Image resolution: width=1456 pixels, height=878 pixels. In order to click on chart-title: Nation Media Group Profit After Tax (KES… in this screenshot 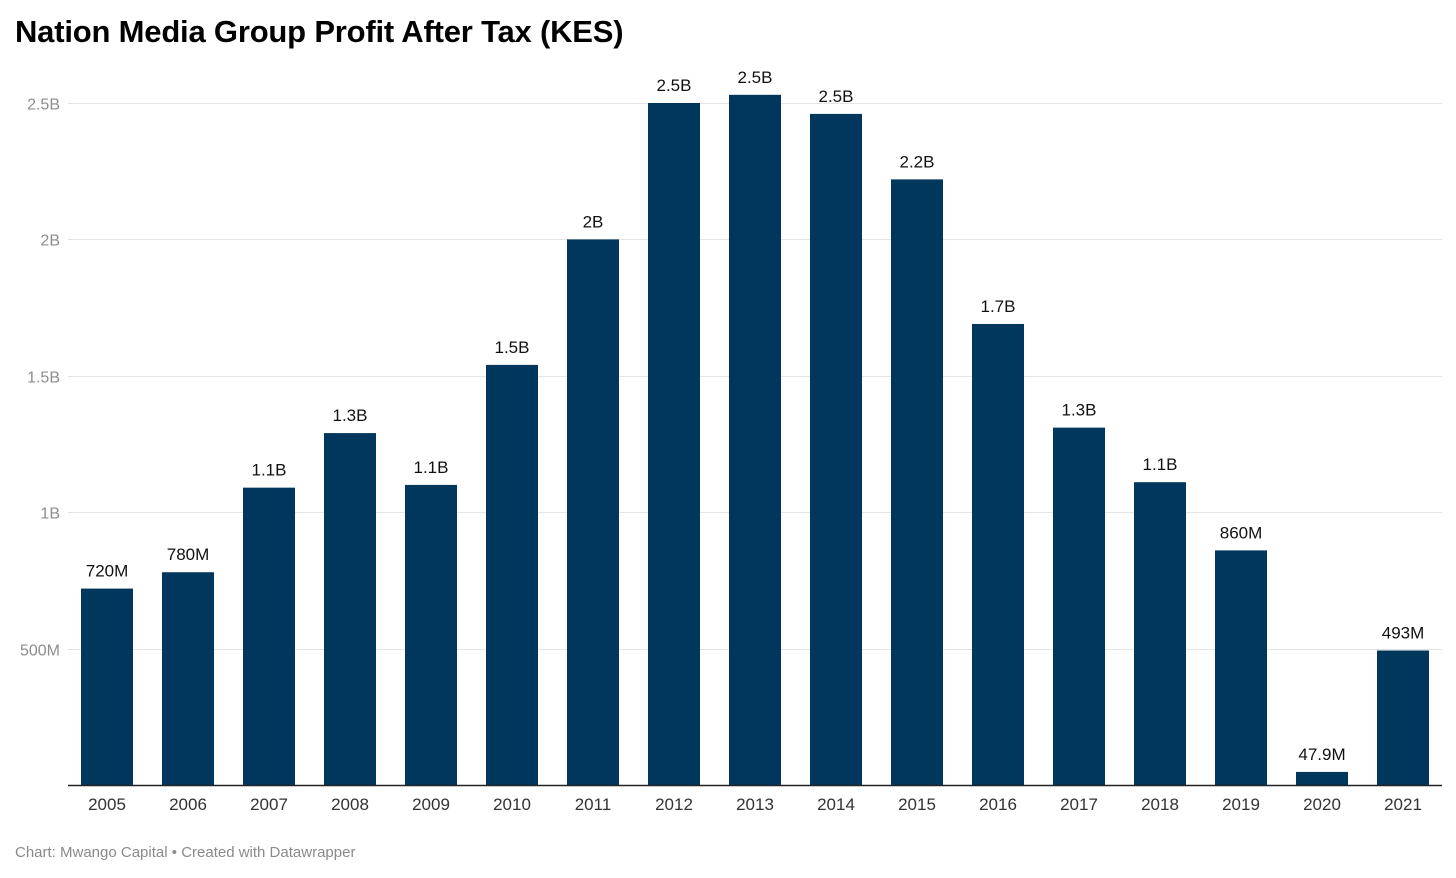, I will do `click(319, 31)`.